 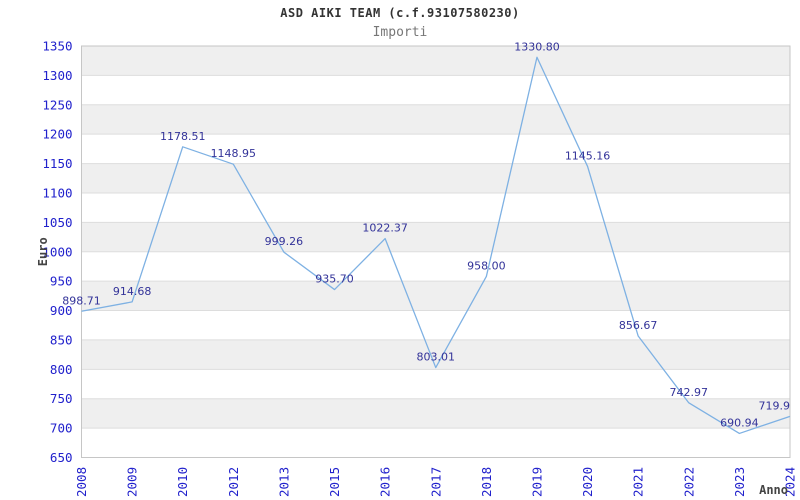 I want to click on point-label: 1022.37, so click(x=385, y=228).